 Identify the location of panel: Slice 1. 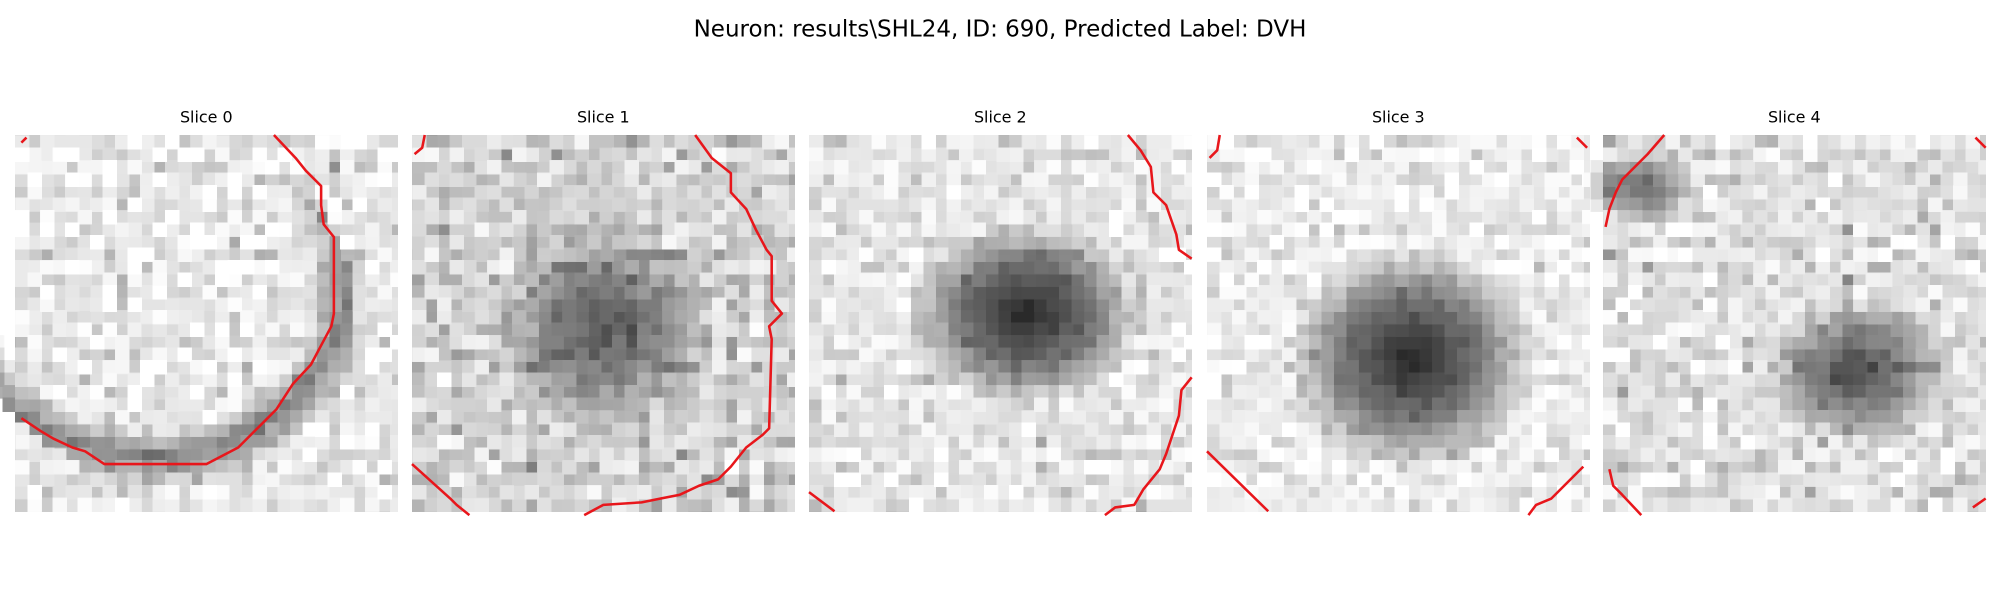
(603, 312).